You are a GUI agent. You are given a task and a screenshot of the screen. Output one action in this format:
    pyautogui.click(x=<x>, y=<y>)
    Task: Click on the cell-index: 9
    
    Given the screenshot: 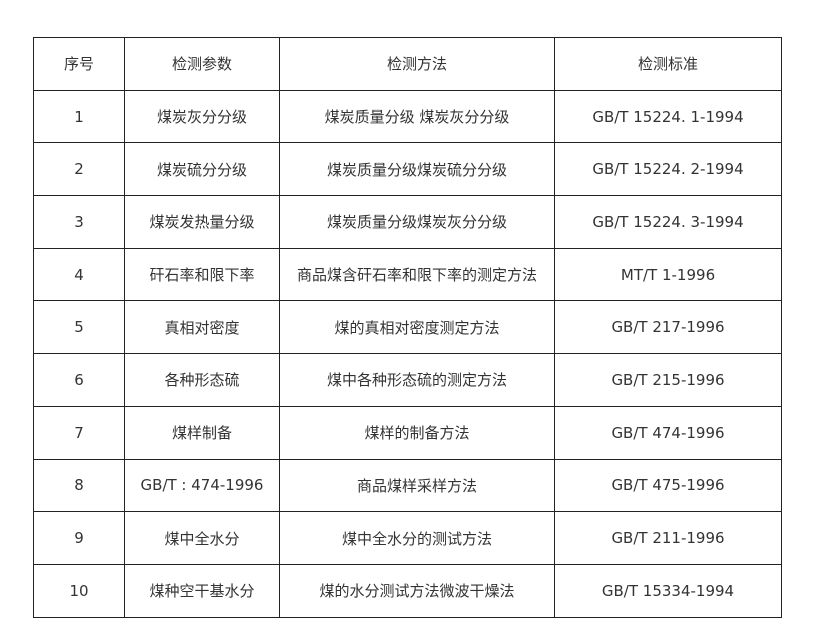 What is the action you would take?
    pyautogui.click(x=79, y=538)
    